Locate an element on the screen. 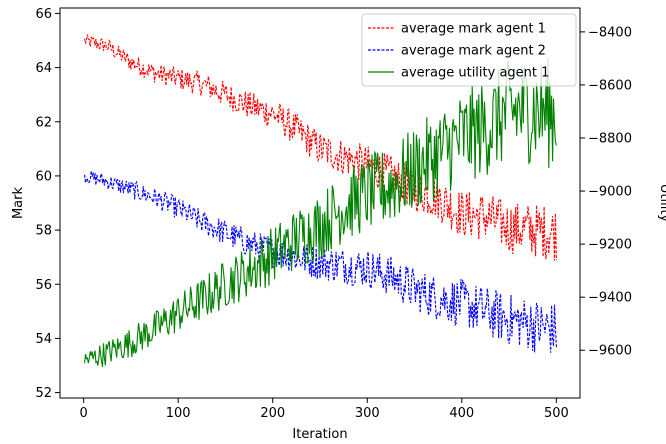  y-tick-label: 52 is located at coordinates (43, 393).